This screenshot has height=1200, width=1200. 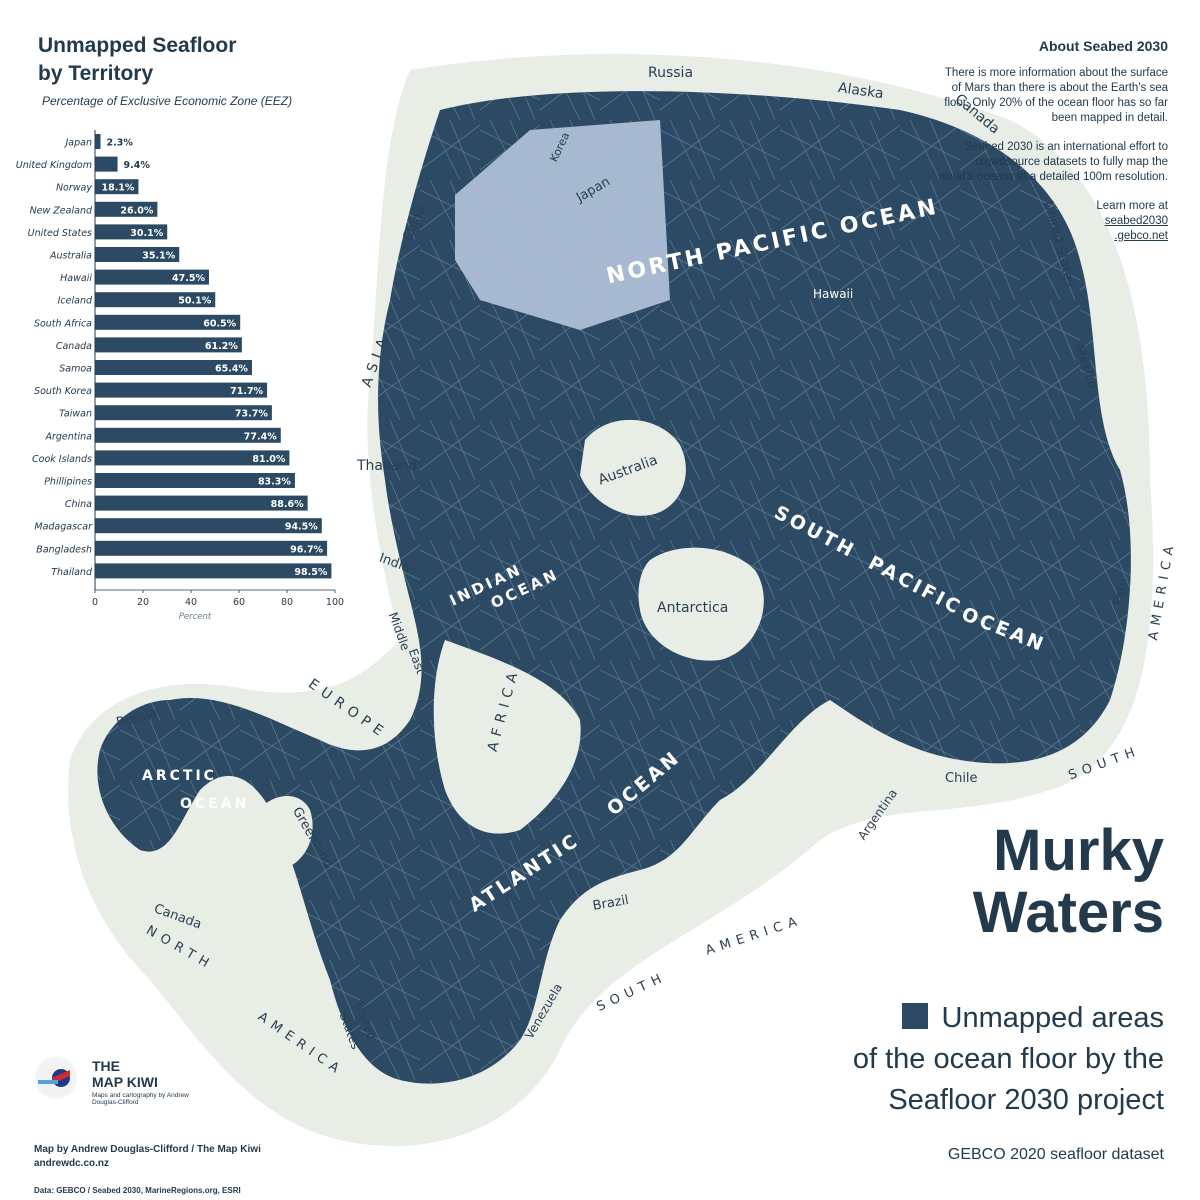 What do you see at coordinates (56, 1078) in the screenshot?
I see `map-kiwi-logo-icon` at bounding box center [56, 1078].